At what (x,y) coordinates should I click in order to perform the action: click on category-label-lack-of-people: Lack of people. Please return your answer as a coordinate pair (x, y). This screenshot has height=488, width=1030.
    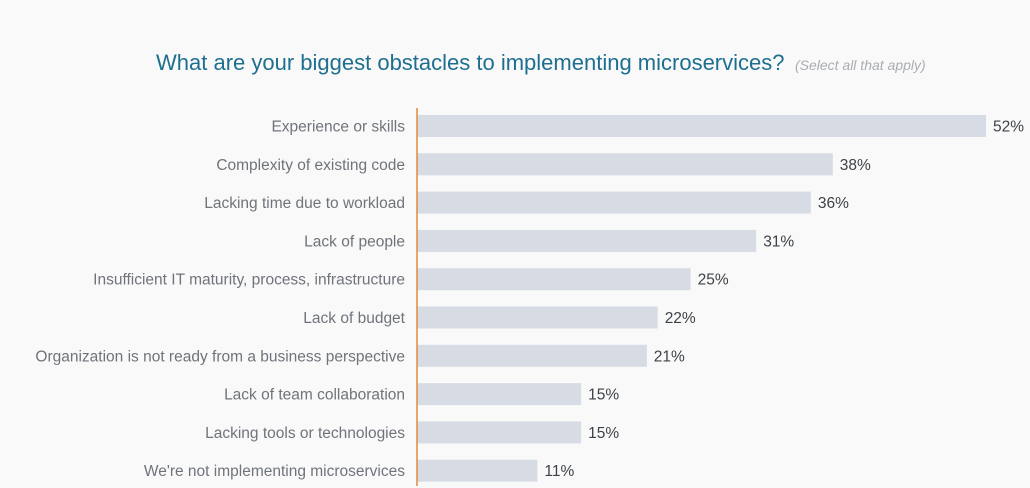
    Looking at the image, I should click on (354, 241).